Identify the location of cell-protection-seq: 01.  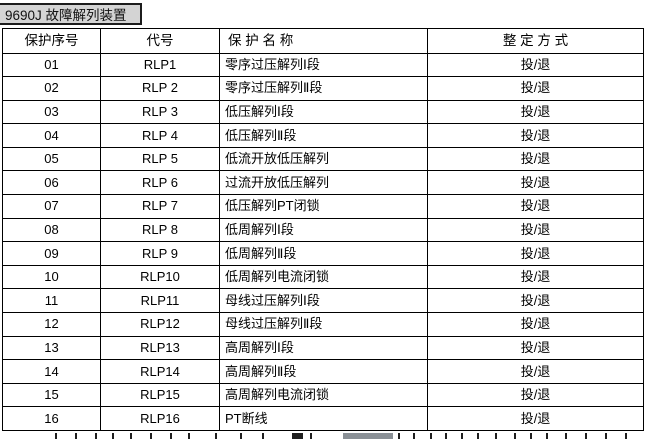
(51, 65).